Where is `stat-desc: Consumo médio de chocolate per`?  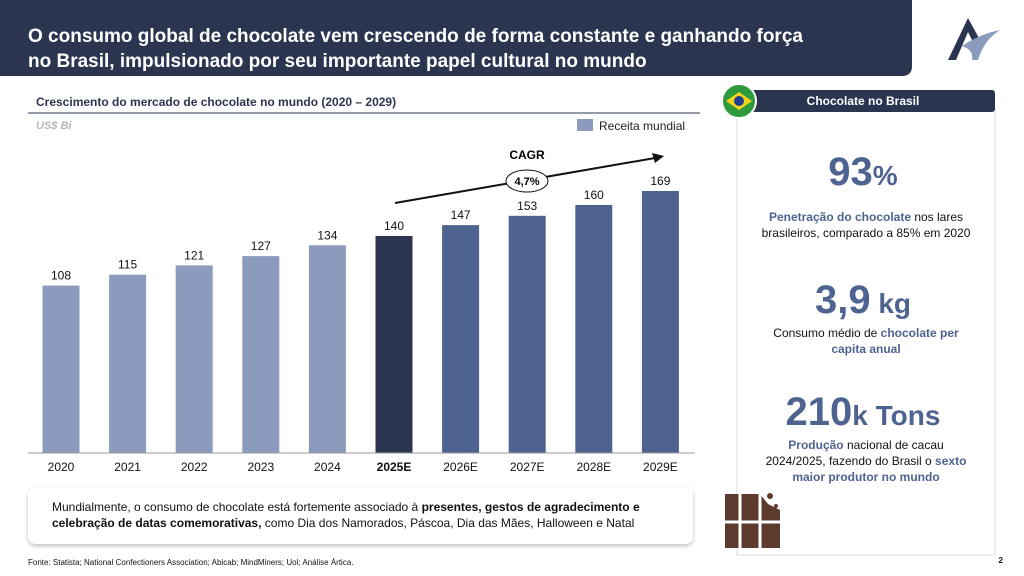
stat-desc: Consumo médio de chocolate per is located at coordinates (866, 333).